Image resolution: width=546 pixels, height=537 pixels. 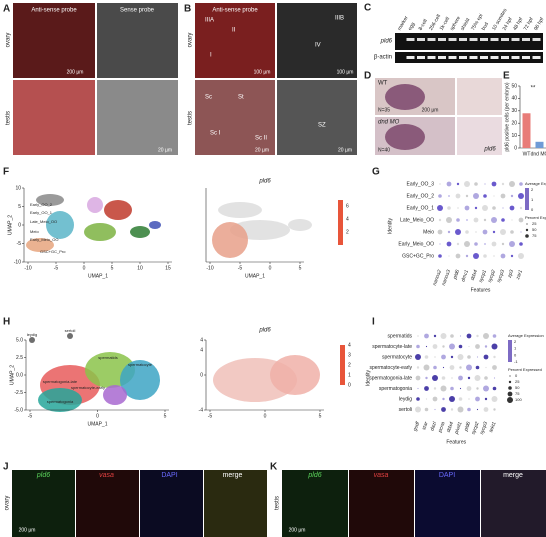 What do you see at coordinates (211, 56) in the screenshot?
I see `label: I` at bounding box center [211, 56].